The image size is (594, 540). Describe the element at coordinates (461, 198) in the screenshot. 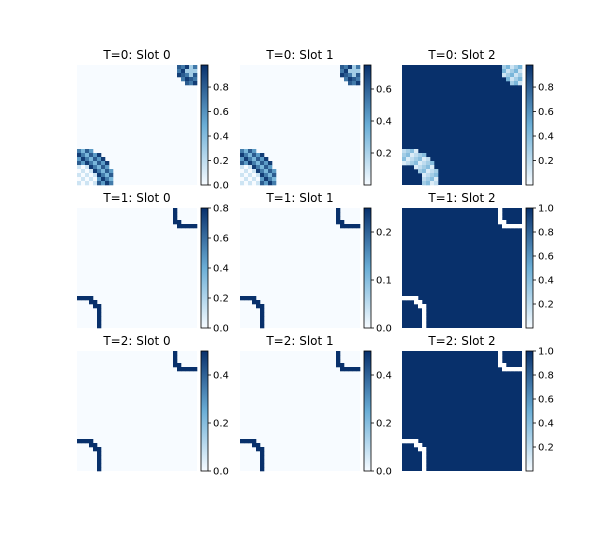

I see `panel-title: T=1: Slot 2` at that location.